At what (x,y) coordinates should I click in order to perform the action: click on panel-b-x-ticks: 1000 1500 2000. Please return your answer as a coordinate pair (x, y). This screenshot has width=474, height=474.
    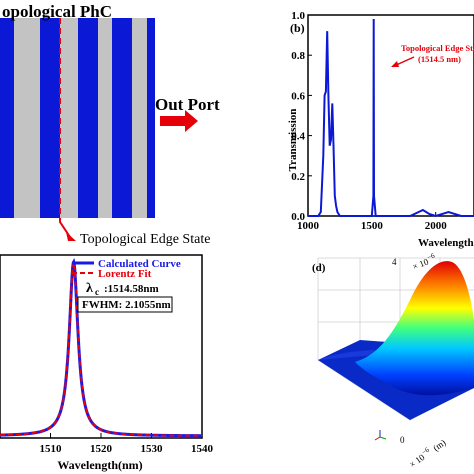
    Looking at the image, I should click on (372, 222).